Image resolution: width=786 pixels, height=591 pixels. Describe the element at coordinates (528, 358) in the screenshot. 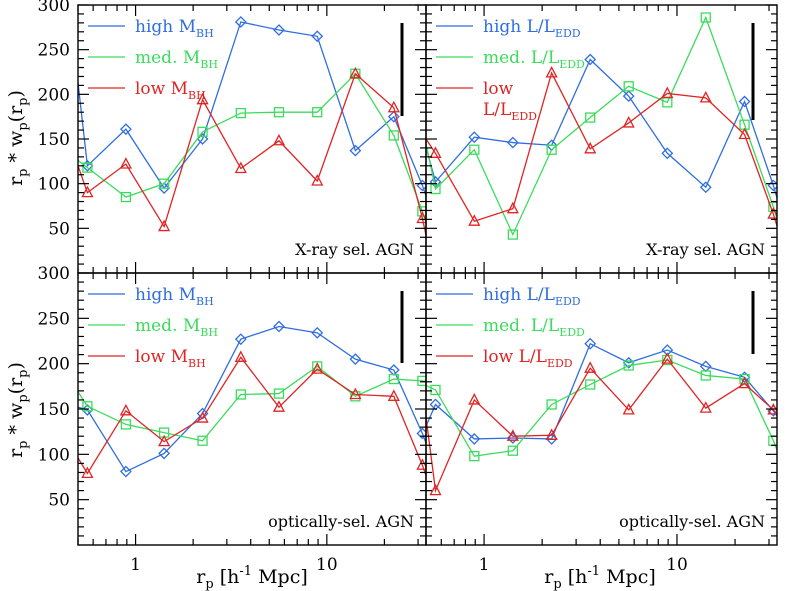

I see `legend-label: low L/LEDD` at that location.